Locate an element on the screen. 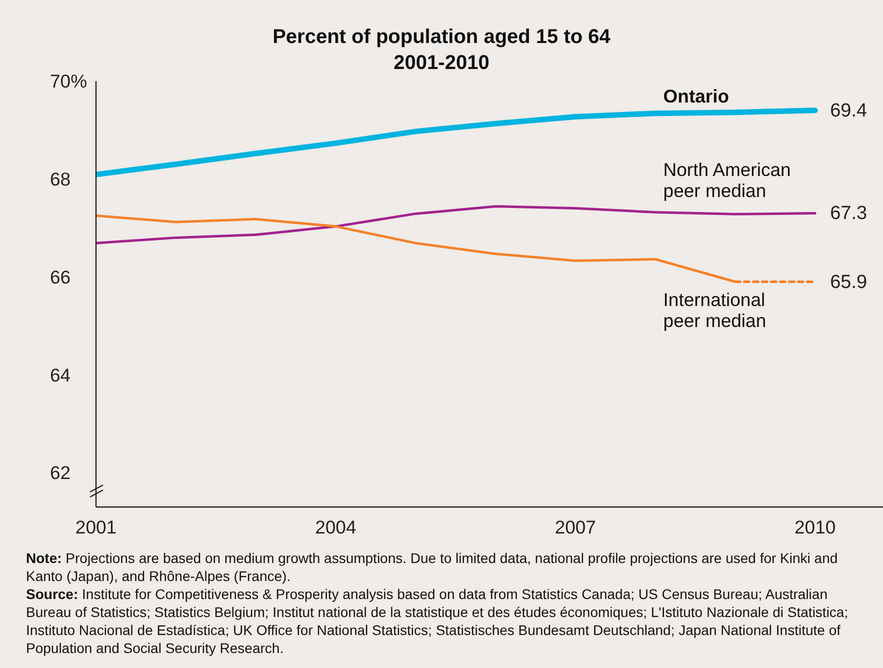  line-series is located at coordinates (456, 224).